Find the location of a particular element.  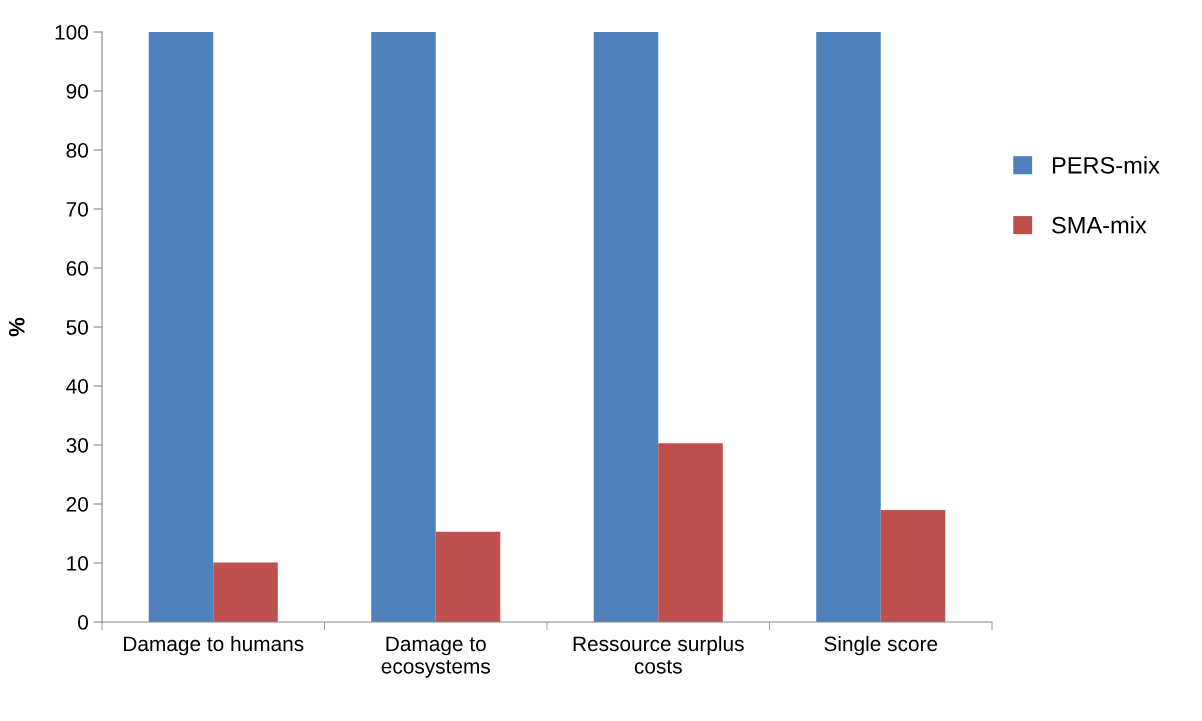

legend-label: PERS-mix is located at coordinates (1106, 165).